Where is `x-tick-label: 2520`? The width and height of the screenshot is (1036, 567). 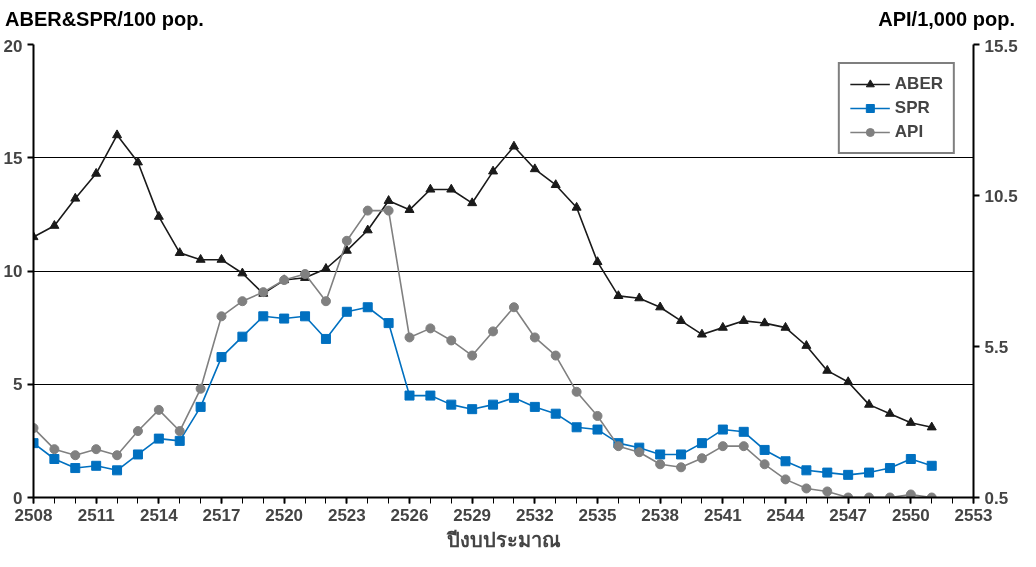
x-tick-label: 2520 is located at coordinates (284, 515).